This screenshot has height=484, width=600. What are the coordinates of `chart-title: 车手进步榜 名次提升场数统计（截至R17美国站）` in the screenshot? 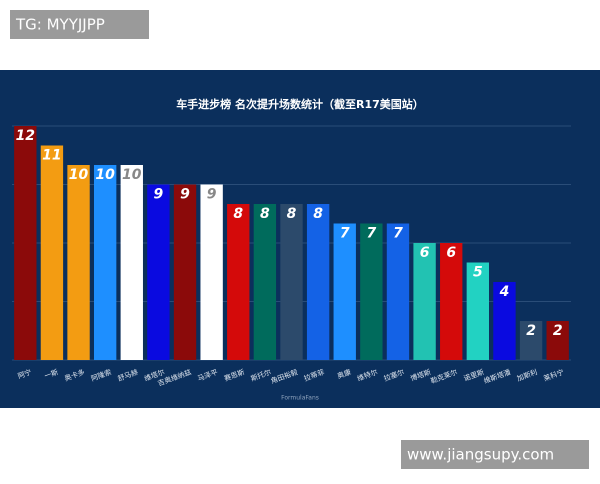 It's located at (300, 104).